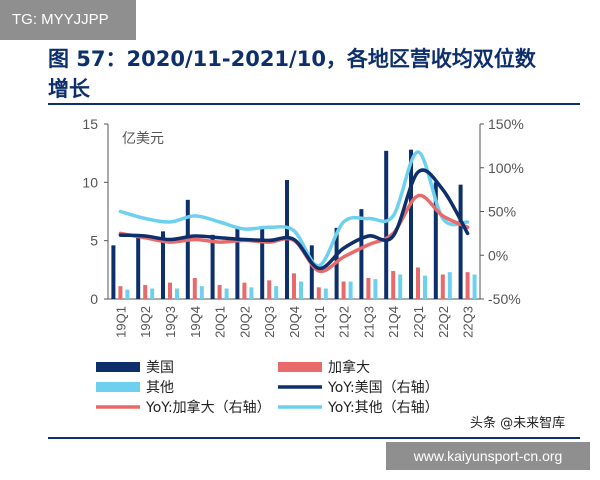 This screenshot has height=480, width=600. What do you see at coordinates (383, 408) in the screenshot?
I see `legend-label: YoY:其他（右轴）` at bounding box center [383, 408].